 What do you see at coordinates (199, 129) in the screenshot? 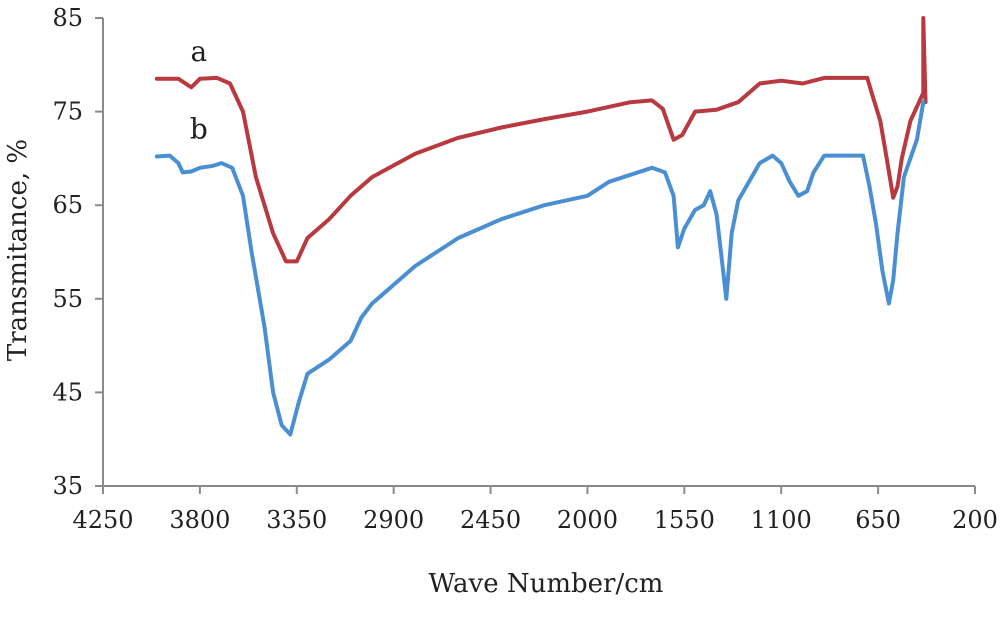
I see `series-label-b: b` at bounding box center [199, 129].